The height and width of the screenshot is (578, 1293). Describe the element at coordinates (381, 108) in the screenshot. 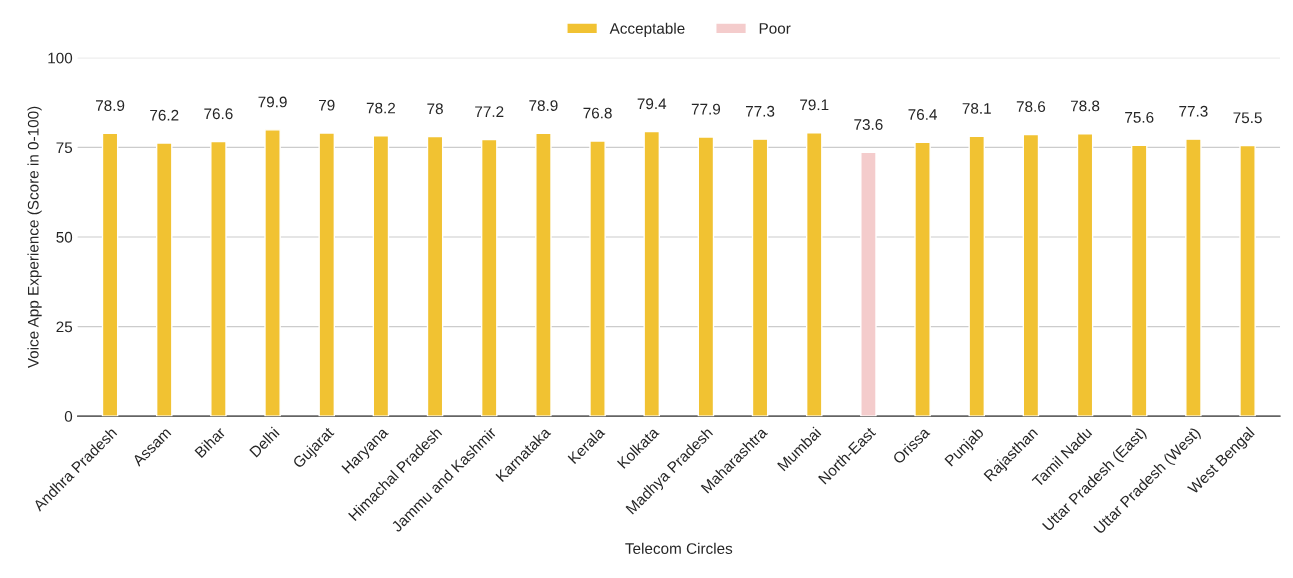

I see `data-label: 78.2` at that location.